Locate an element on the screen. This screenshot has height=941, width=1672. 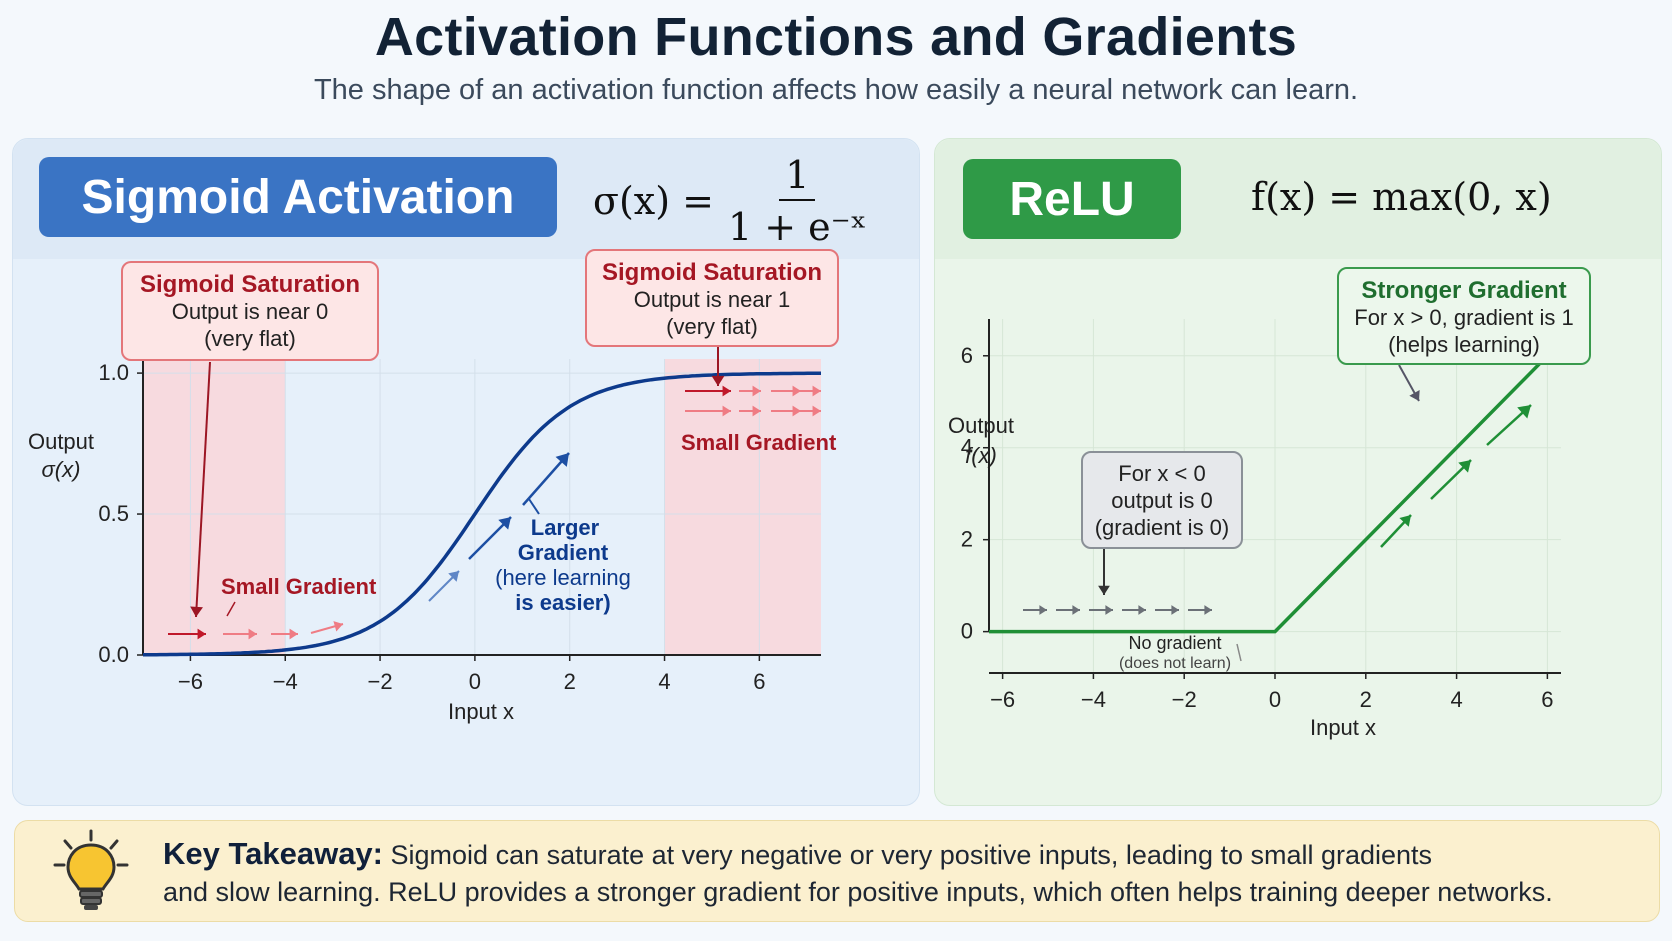
sigmoid-formula-fraction: 1 1 + e⁻ˣ is located at coordinates (797, 201).